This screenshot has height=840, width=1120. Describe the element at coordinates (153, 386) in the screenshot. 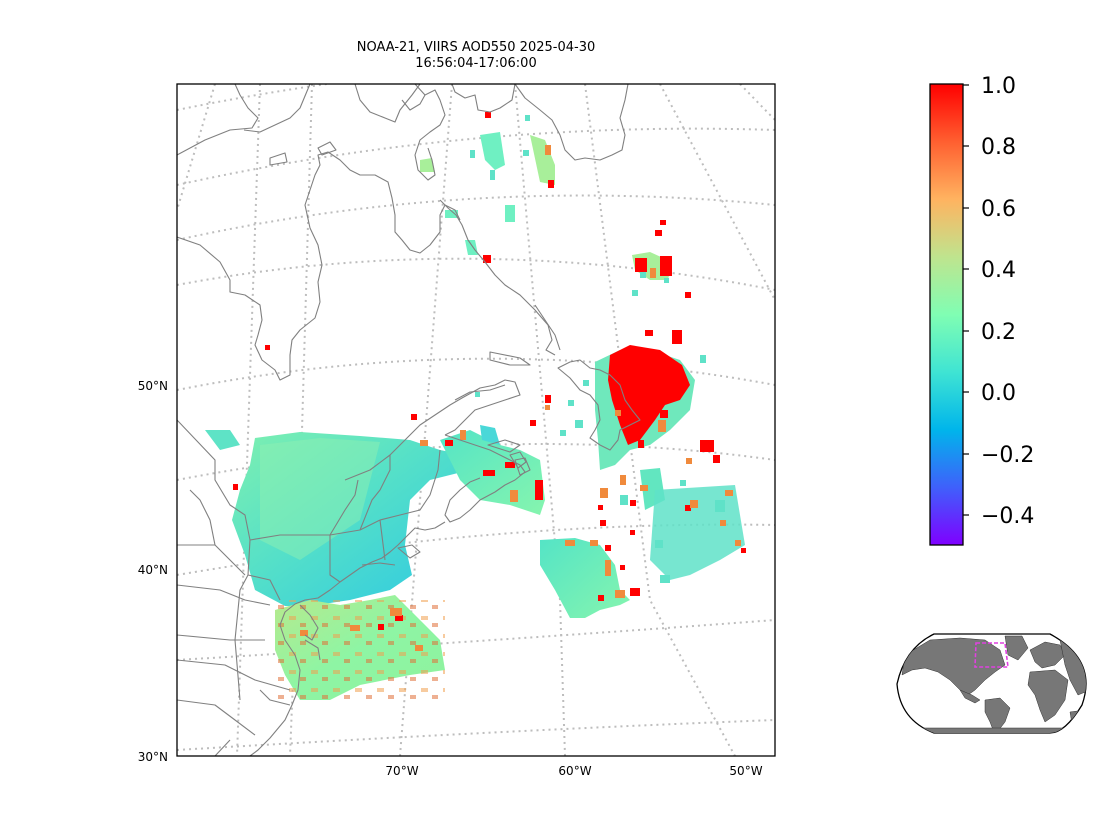

I see `lat-label-50n: 50°N` at that location.